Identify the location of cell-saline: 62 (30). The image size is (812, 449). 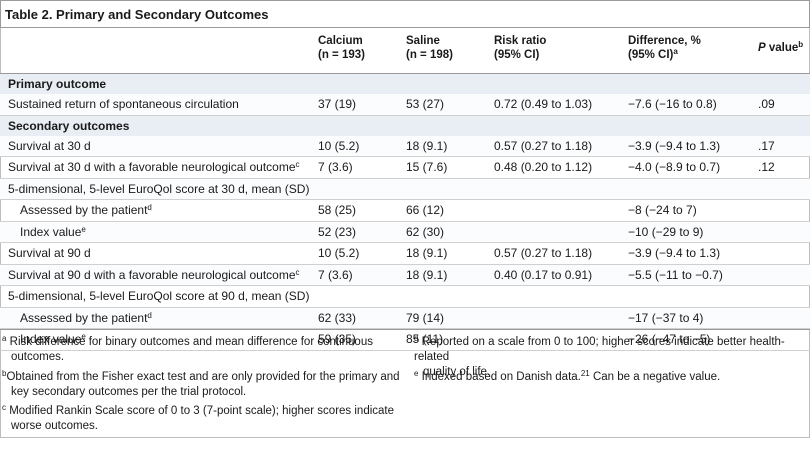
(442, 232).